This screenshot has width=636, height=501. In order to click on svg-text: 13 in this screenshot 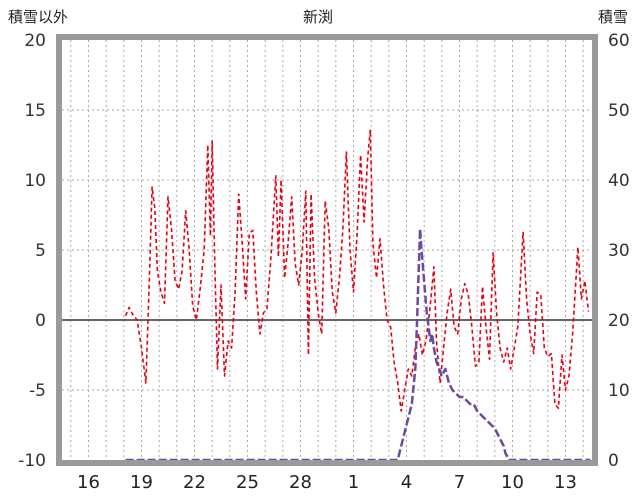, I will do `click(565, 482)`.